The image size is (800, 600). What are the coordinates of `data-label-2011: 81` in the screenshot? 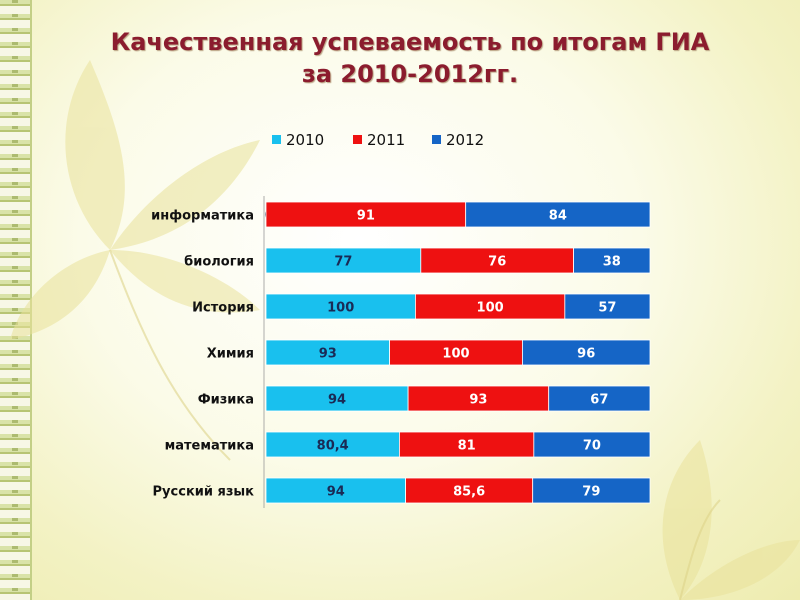 It's located at (467, 446).